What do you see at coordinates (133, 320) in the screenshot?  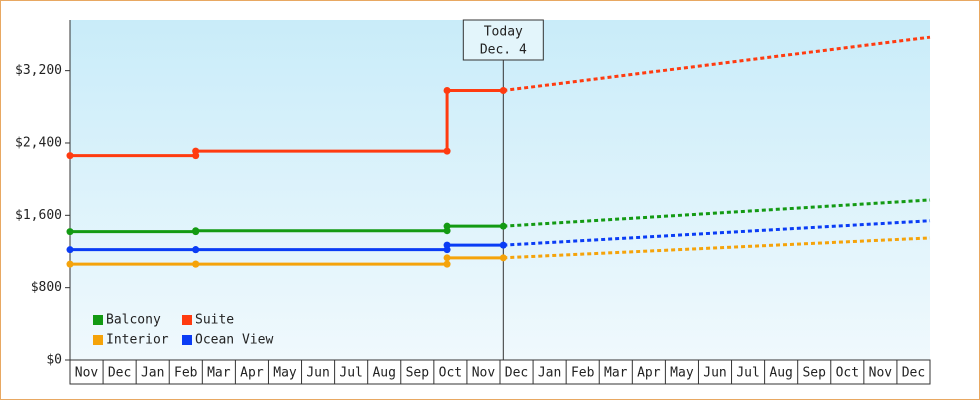 I see `legend-label: Balcony` at bounding box center [133, 320].